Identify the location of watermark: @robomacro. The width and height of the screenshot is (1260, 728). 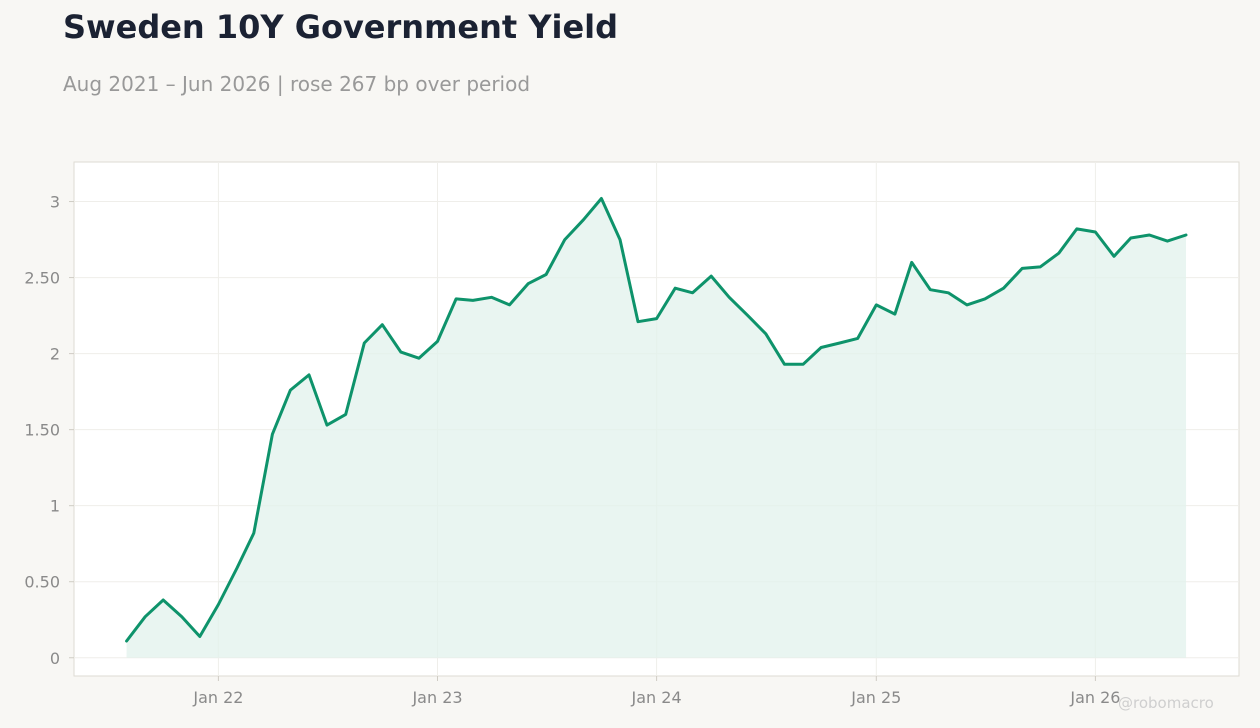
(1166, 703).